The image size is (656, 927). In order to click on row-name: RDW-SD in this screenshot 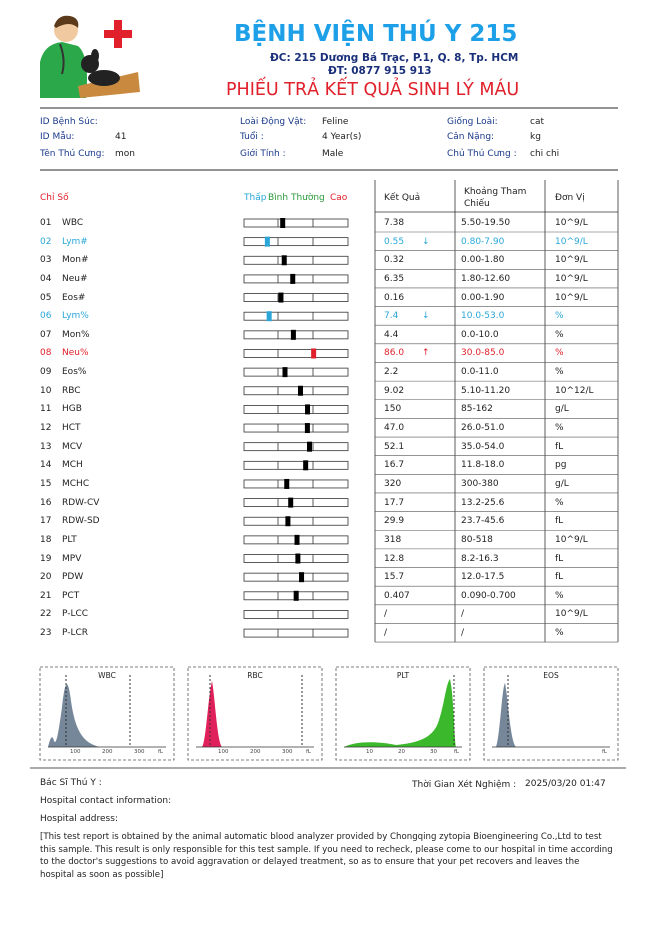, I will do `click(81, 521)`.